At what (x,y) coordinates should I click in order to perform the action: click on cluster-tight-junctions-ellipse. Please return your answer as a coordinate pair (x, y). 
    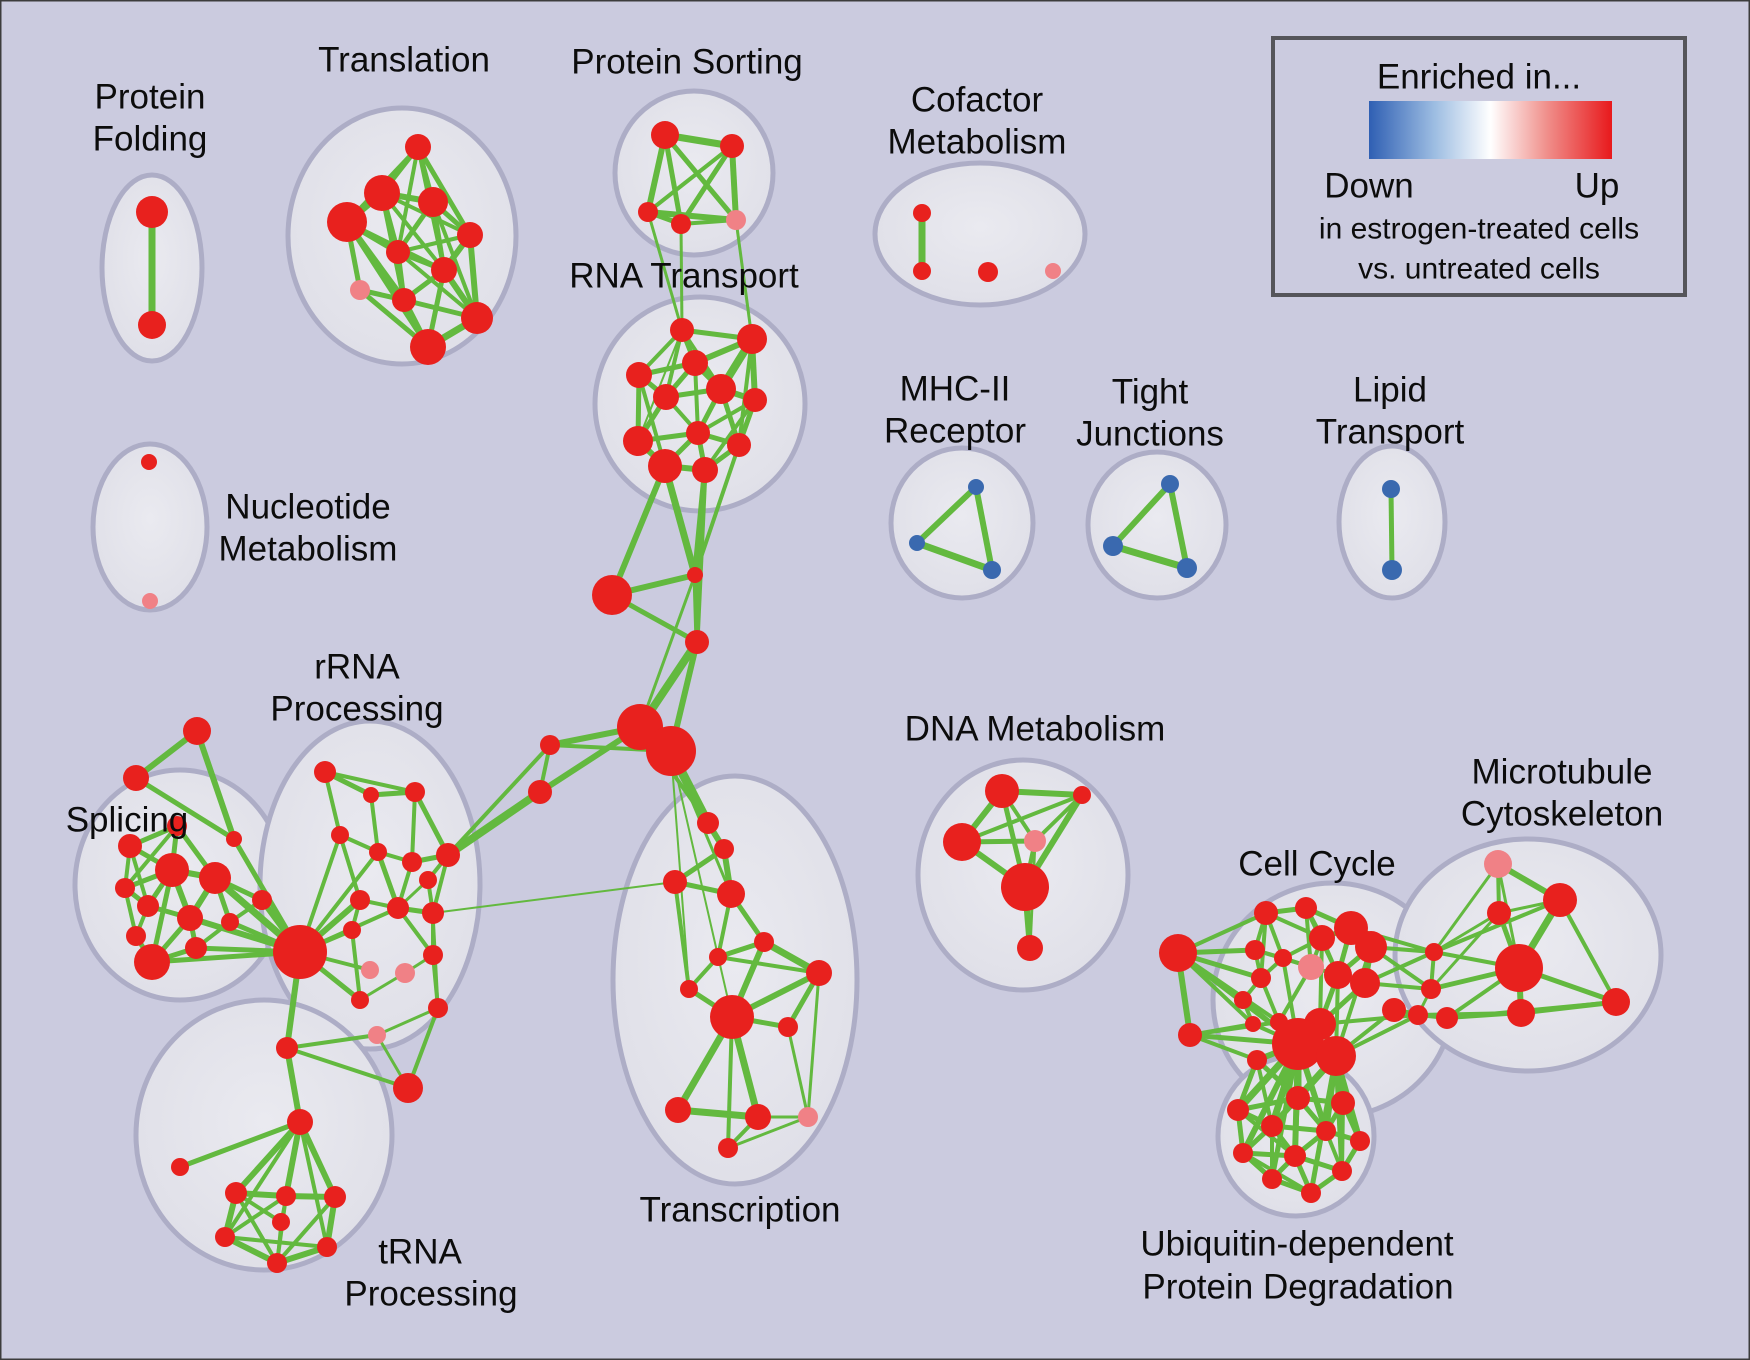
    Looking at the image, I should click on (1157, 525).